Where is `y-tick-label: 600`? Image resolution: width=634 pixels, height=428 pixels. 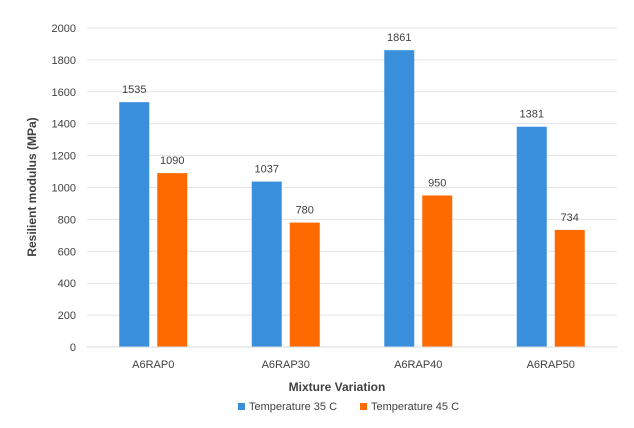
y-tick-label: 600 is located at coordinates (67, 252).